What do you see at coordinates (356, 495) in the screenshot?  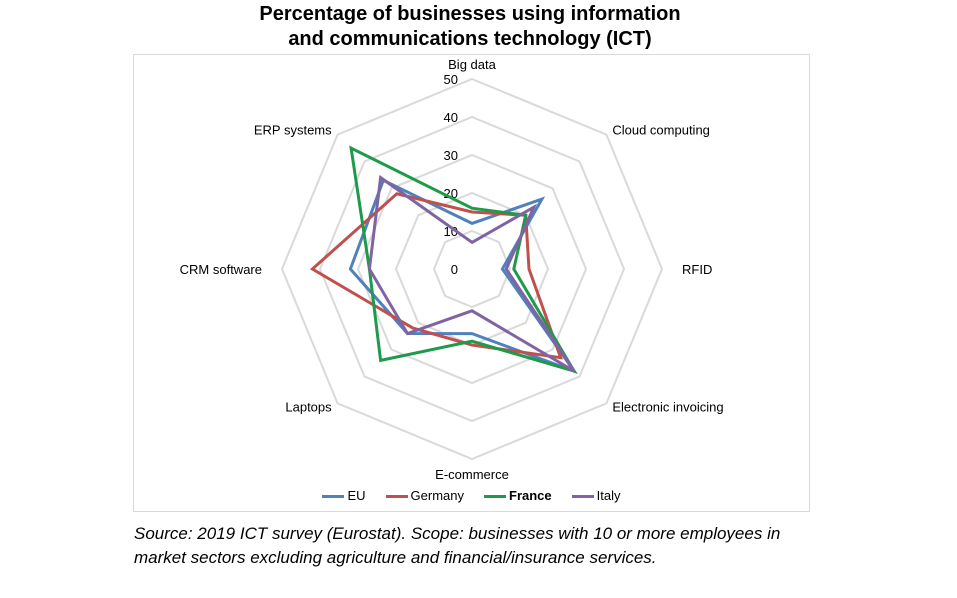 I see `legend-label-eu: EU` at bounding box center [356, 495].